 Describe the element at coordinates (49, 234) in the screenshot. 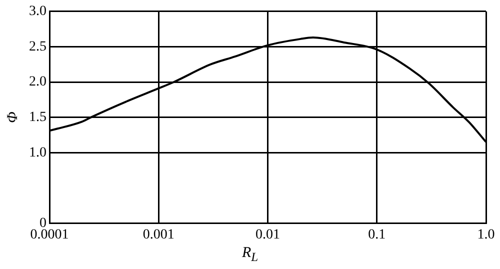

I see `x-tick-label: 0.0001` at that location.